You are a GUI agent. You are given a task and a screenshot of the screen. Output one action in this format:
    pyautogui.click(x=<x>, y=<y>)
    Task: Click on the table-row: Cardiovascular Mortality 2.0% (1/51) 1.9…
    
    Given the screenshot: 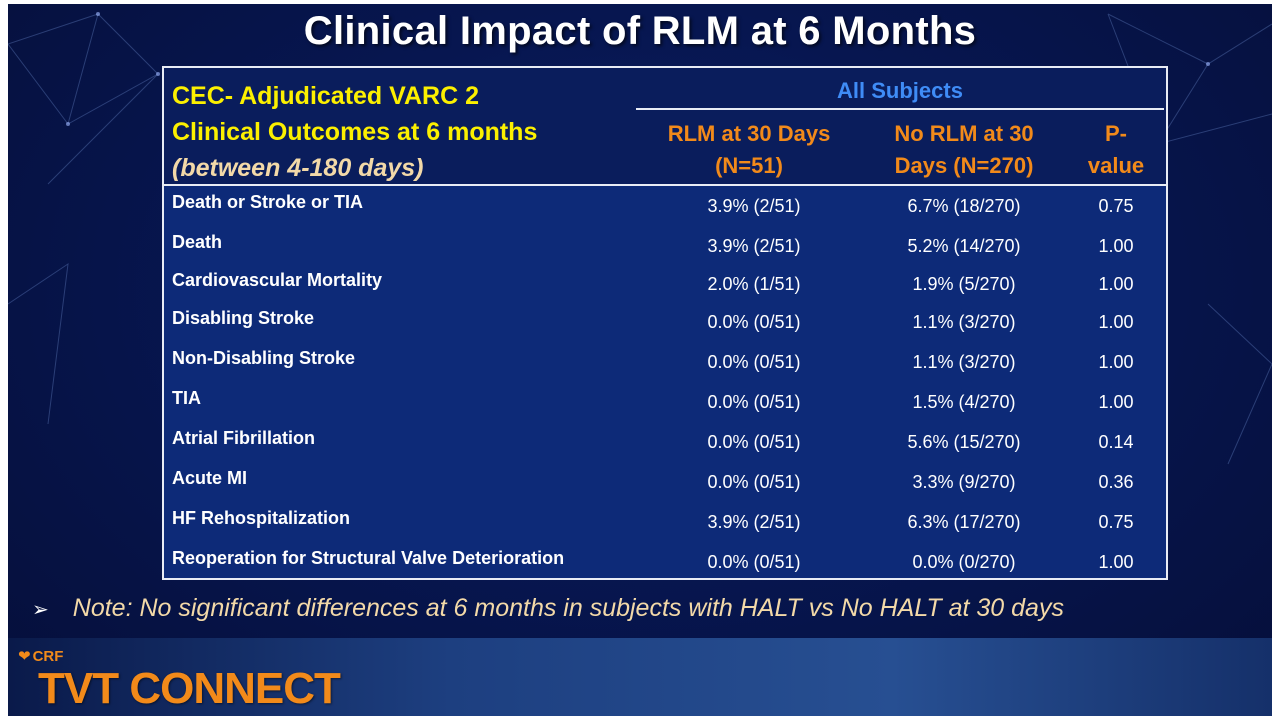 What is the action you would take?
    pyautogui.click(x=665, y=284)
    